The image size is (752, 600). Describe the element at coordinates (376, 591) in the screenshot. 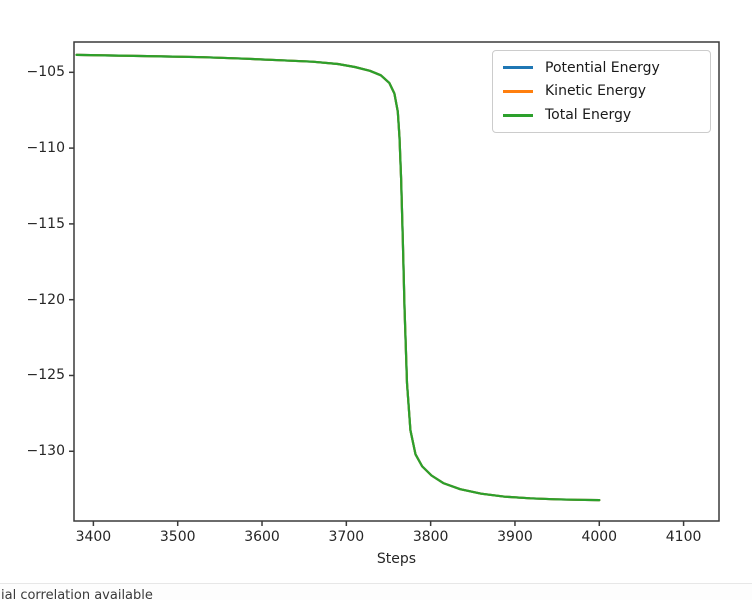

I see `page-bottom-strip: ial correlation available` at that location.